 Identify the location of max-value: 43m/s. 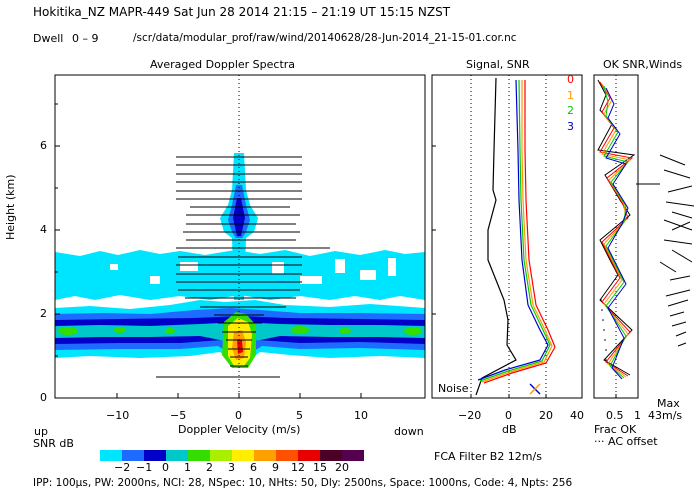
(665, 415).